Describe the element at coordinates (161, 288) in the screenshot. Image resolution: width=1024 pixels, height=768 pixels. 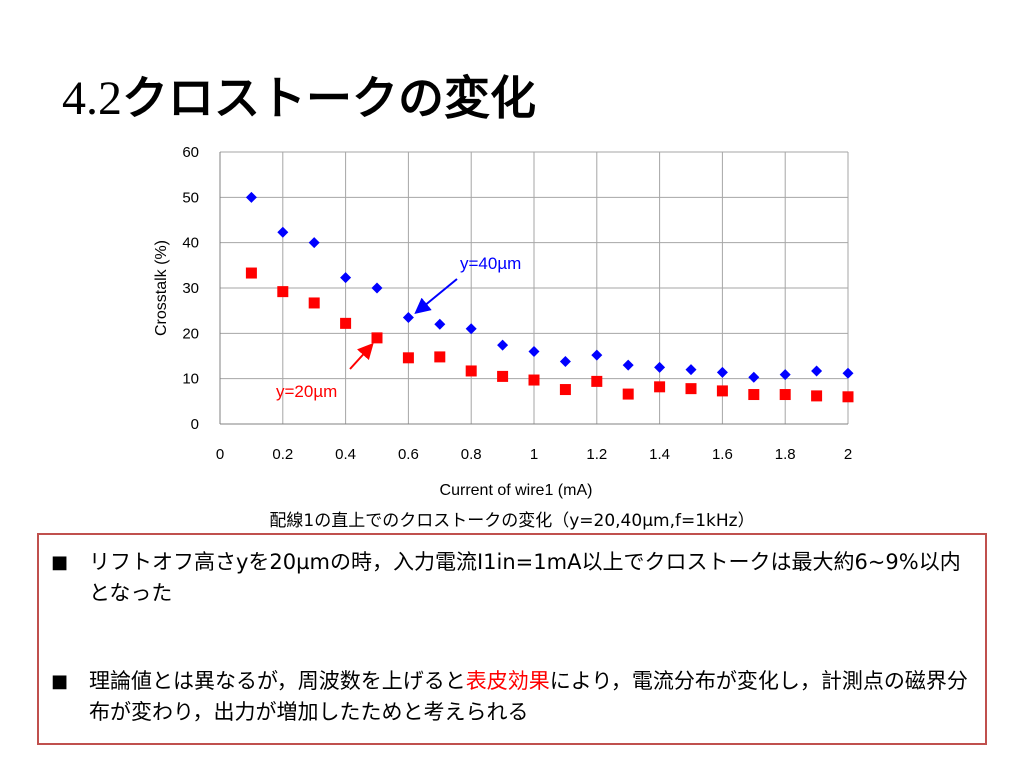
I see `y-axis-label: Crosstalk (%)` at that location.